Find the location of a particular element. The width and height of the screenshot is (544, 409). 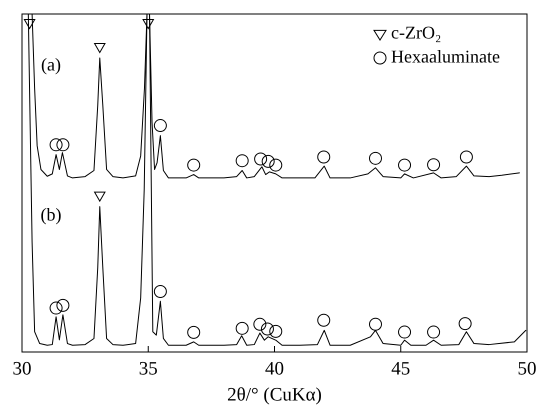

x-tick-label: 35 is located at coordinates (148, 369).